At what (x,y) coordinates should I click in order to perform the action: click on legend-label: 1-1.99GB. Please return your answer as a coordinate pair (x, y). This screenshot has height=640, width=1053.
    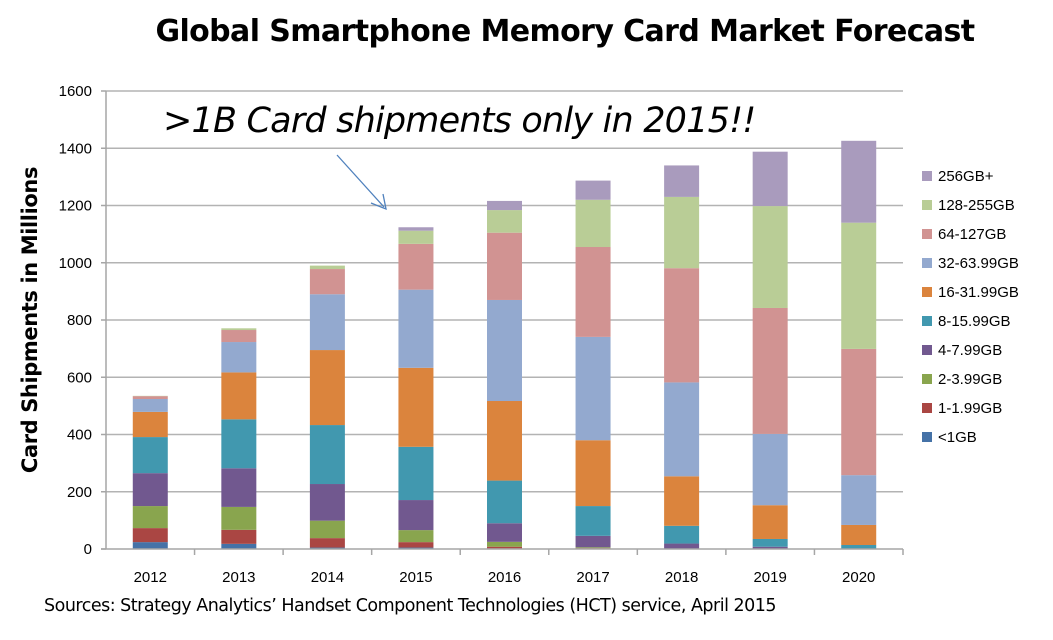
    Looking at the image, I should click on (970, 408).